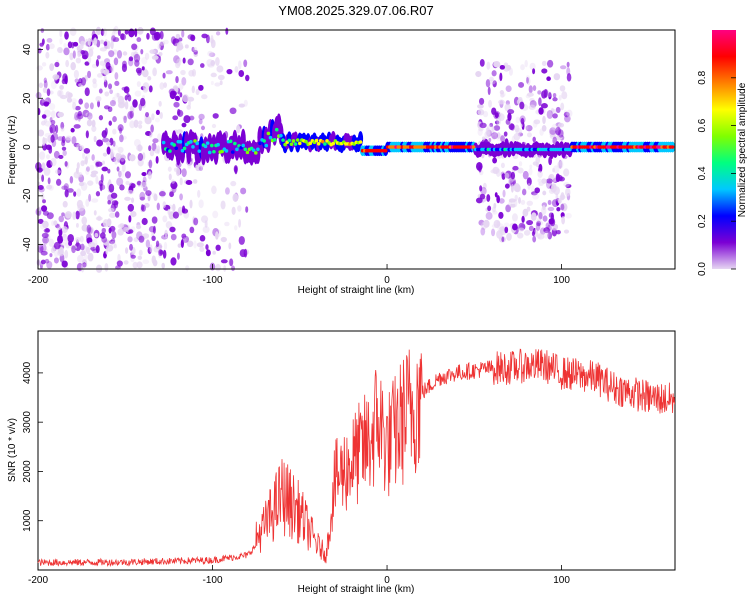 The width and height of the screenshot is (750, 600). I want to click on snr-x-tick-label: -100, so click(213, 580).